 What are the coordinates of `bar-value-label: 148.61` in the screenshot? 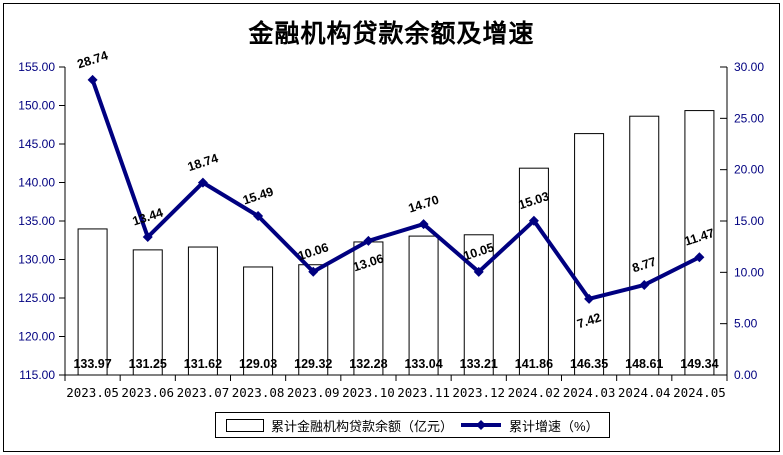 It's located at (644, 364).